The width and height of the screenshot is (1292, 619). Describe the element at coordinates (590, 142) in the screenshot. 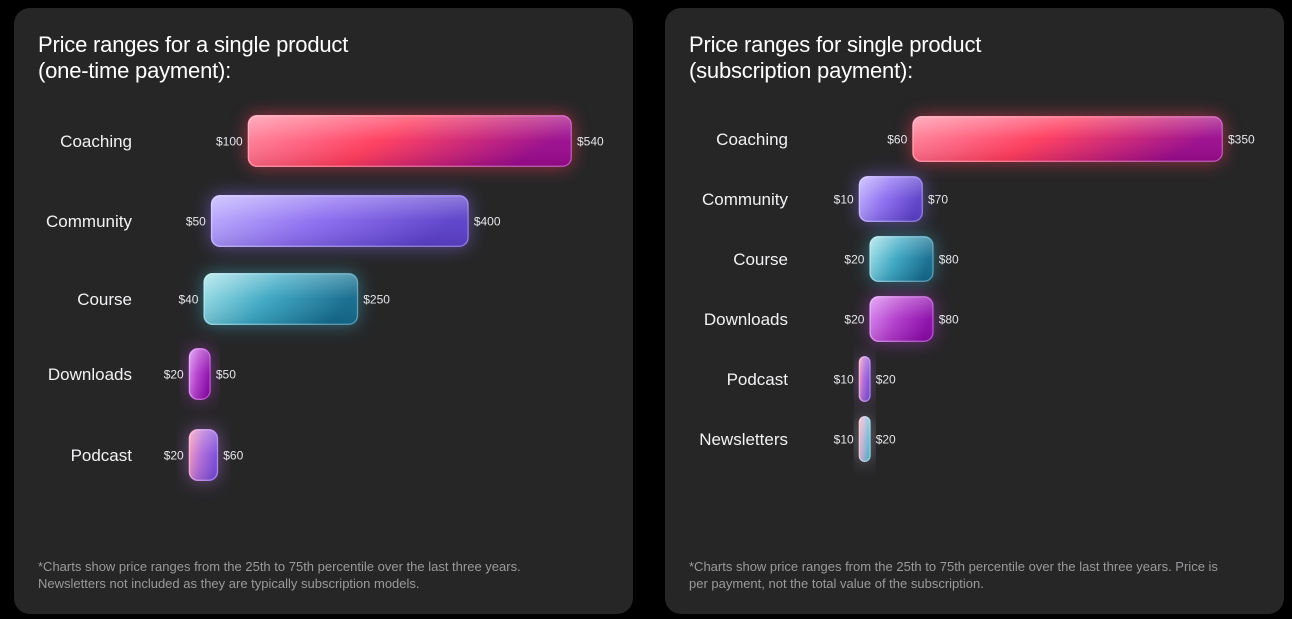

I see `high-value-label-coaching: $540` at that location.